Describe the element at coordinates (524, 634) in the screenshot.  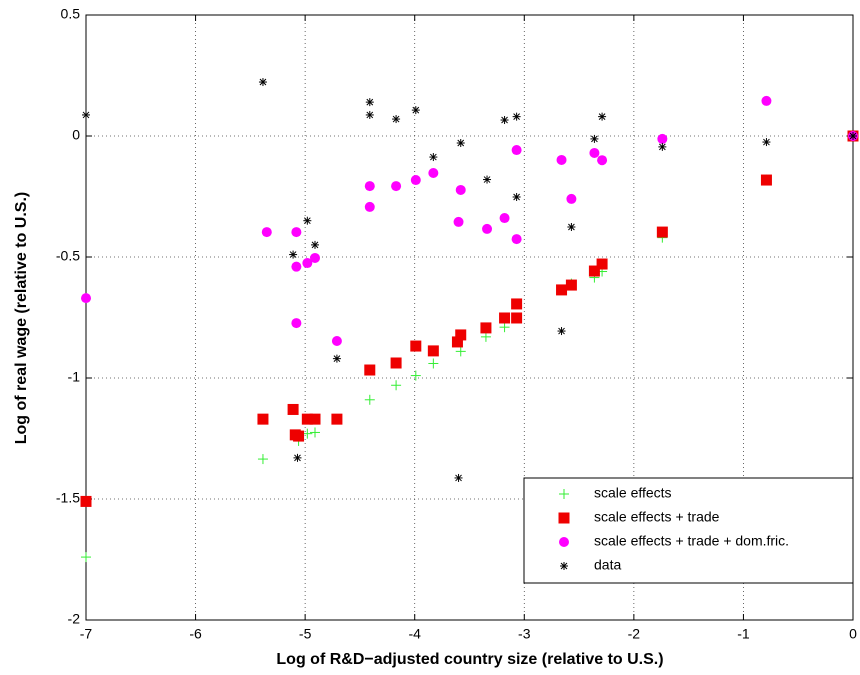
I see `x-tick-label: -3` at that location.